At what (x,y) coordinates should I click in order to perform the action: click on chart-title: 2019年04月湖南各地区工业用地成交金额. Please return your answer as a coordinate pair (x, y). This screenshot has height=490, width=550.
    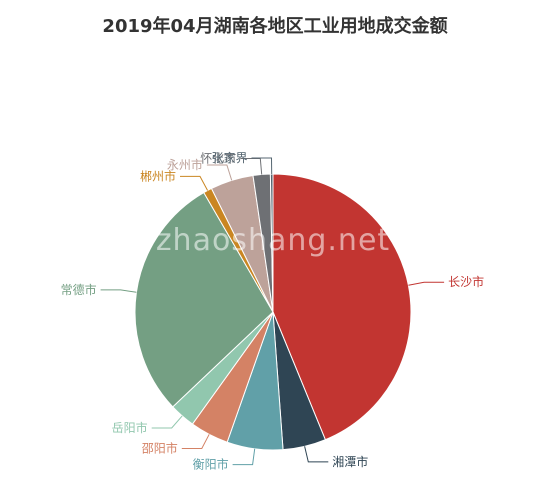
    Looking at the image, I should click on (275, 26).